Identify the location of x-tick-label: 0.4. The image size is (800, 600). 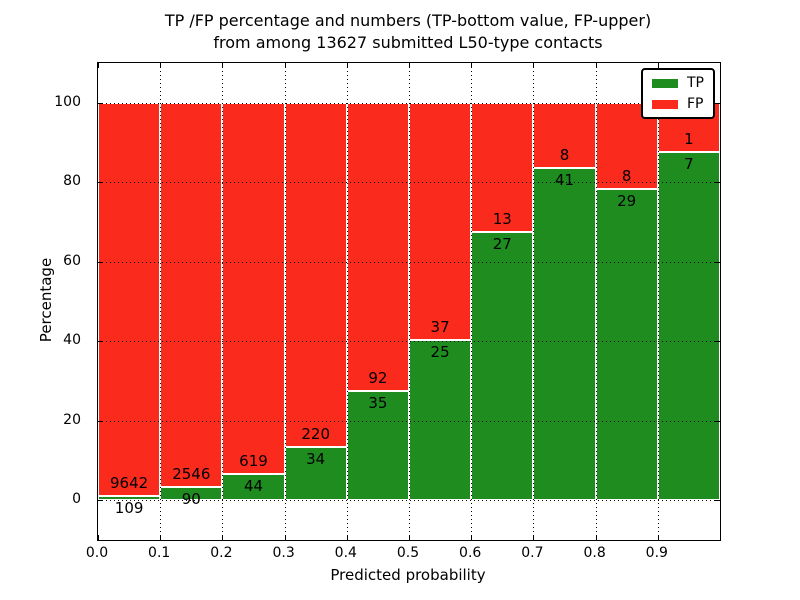
(345, 553).